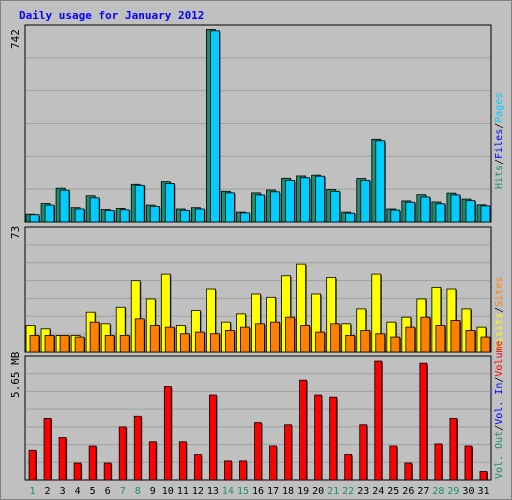 This screenshot has height=500, width=512. Describe the element at coordinates (318, 491) in the screenshot. I see `x-tick-label-day-20: 20` at that location.